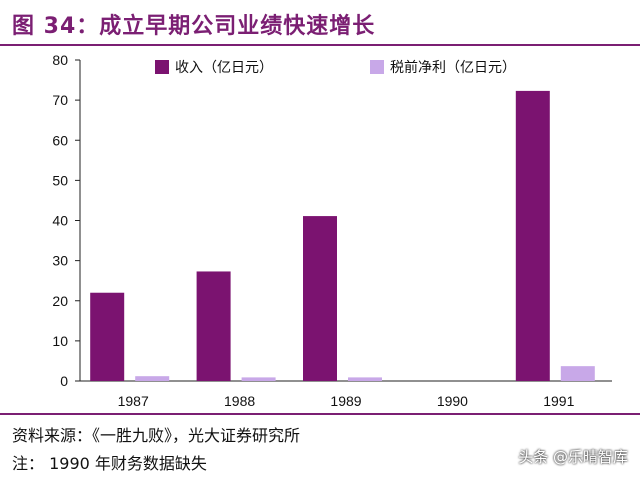  What do you see at coordinates (453, 67) in the screenshot?
I see `legend-label: 税前净利（亿日元）` at bounding box center [453, 67].